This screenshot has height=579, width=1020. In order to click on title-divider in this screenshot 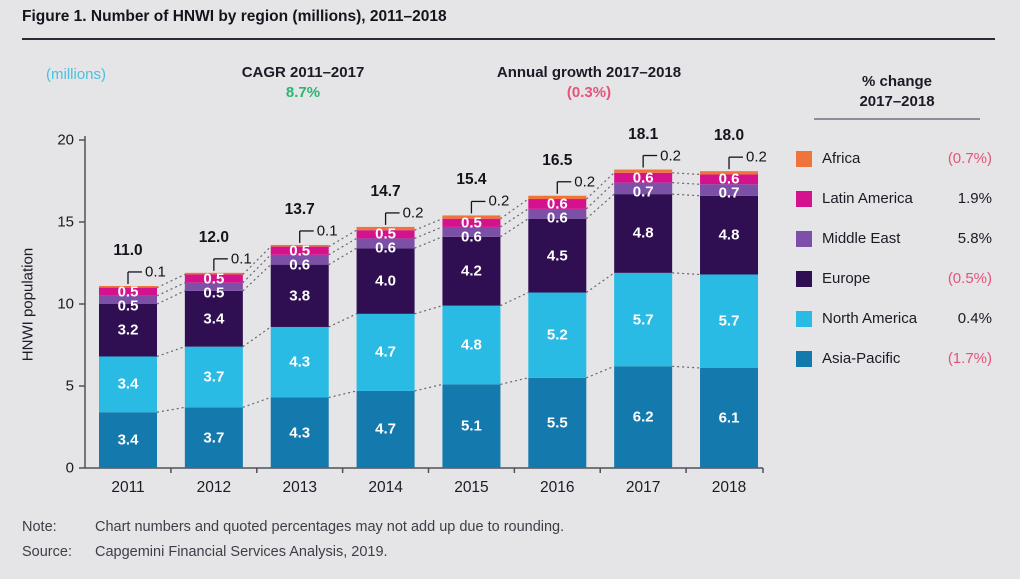, I will do `click(508, 39)`.